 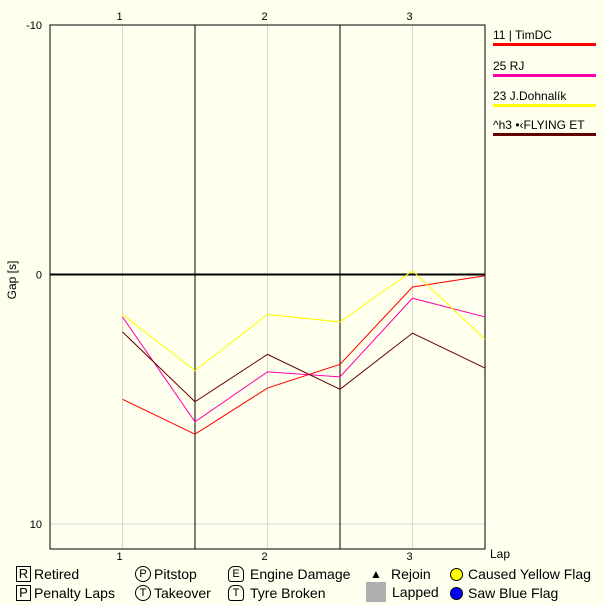 I want to click on lapped-legend: Lapped, so click(x=402, y=592).